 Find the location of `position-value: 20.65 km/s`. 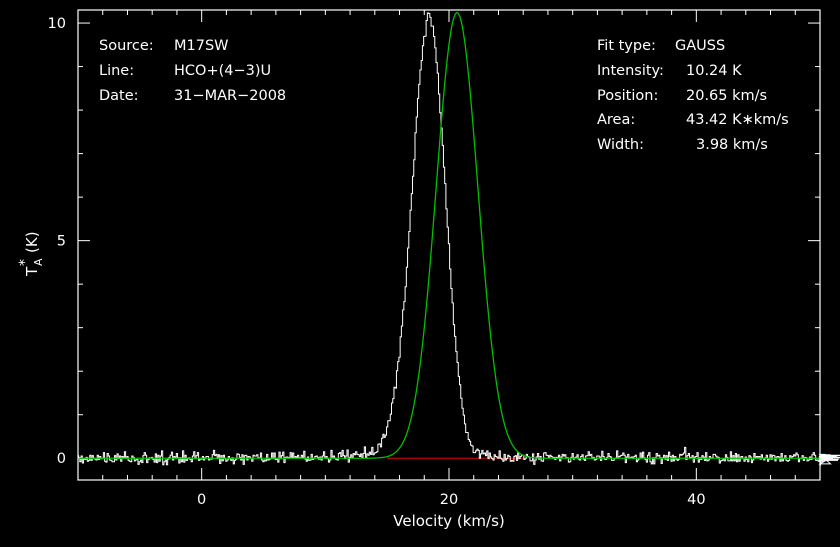

position-value: 20.65 km/s is located at coordinates (726, 96).